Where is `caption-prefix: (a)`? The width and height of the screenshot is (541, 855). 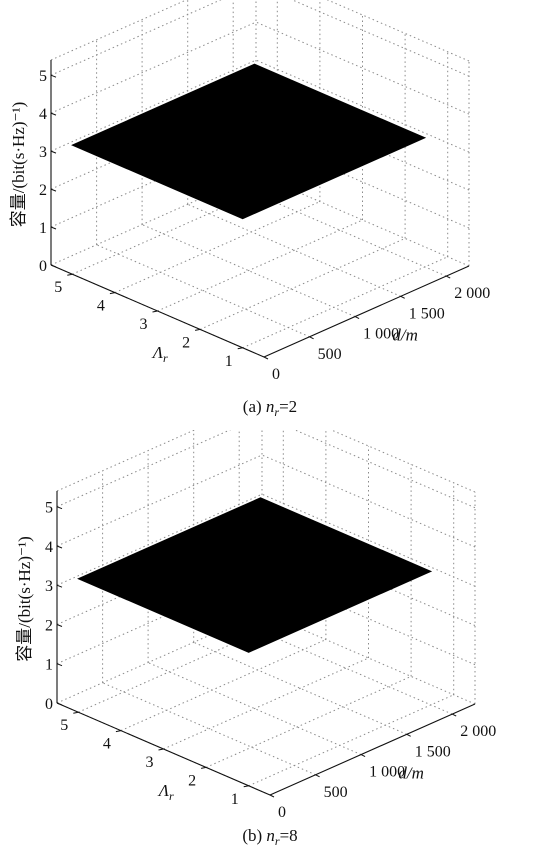 caption-prefix: (a) is located at coordinates (254, 406).